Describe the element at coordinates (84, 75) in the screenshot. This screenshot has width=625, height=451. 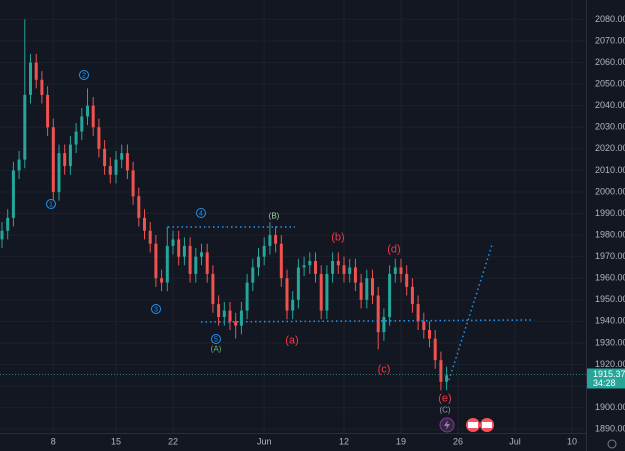
I see `wave-label: 2` at that location.